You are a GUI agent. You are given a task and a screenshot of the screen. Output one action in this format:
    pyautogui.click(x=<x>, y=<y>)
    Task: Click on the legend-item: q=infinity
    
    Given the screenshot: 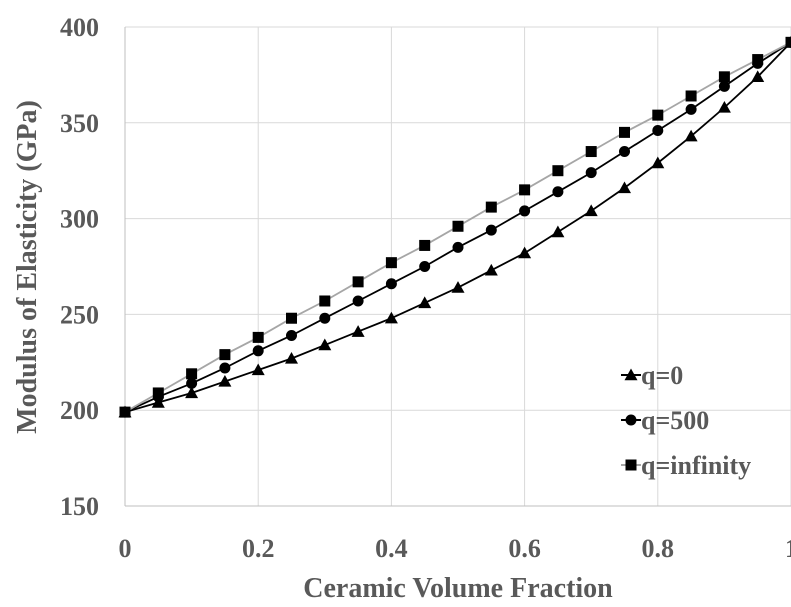 What is the action you would take?
    pyautogui.click(x=686, y=465)
    